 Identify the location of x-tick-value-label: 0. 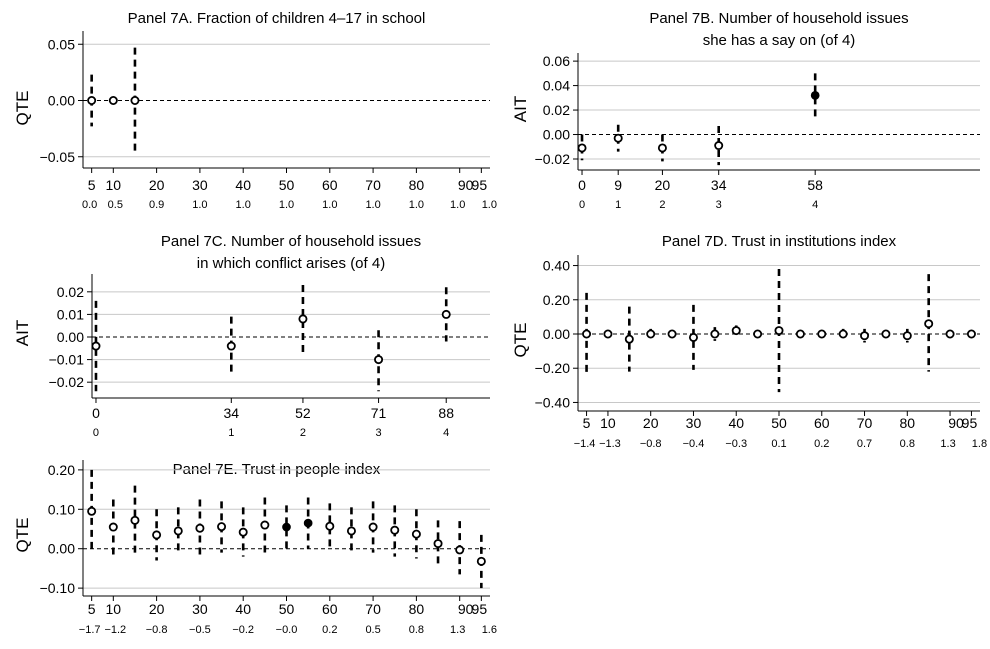
(582, 205).